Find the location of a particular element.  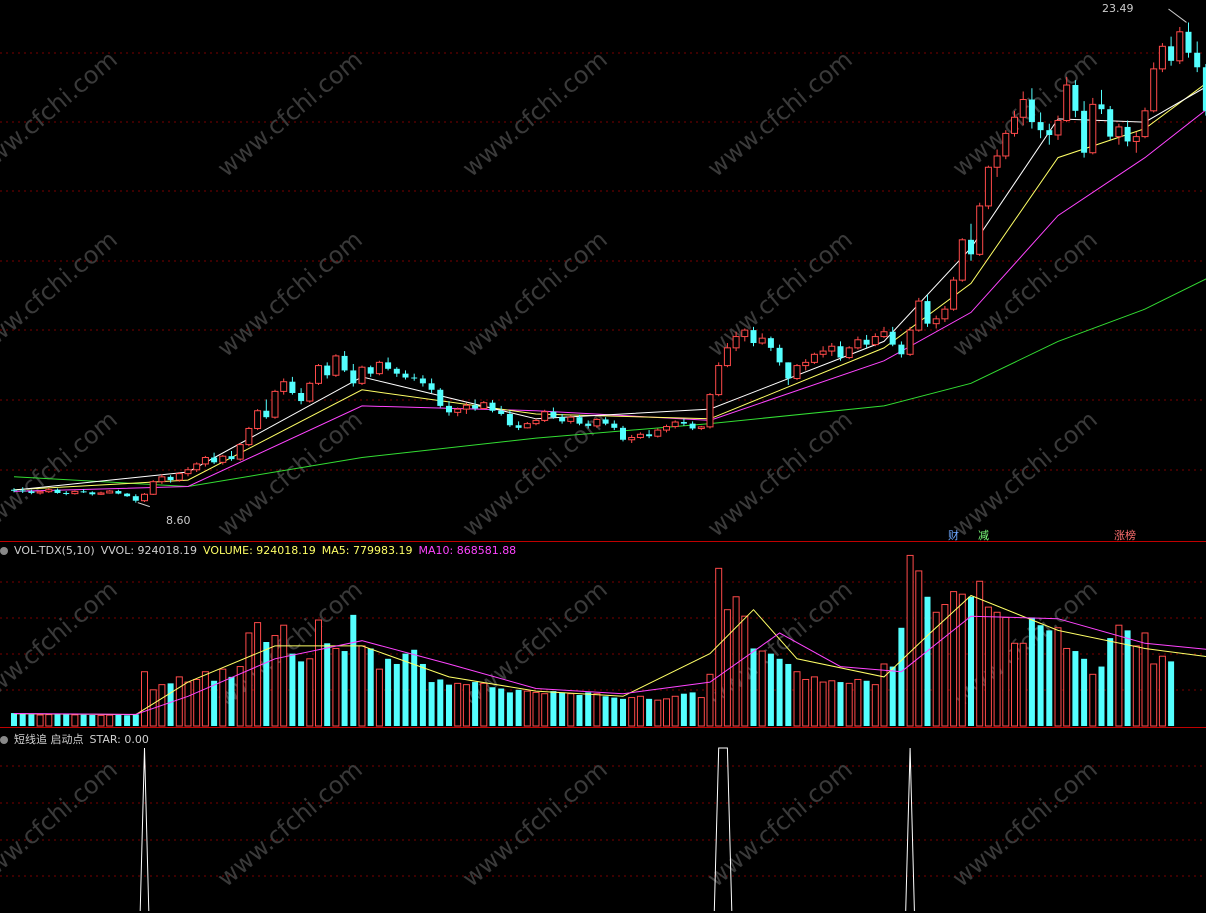

high-arrow is located at coordinates (1177, 15).